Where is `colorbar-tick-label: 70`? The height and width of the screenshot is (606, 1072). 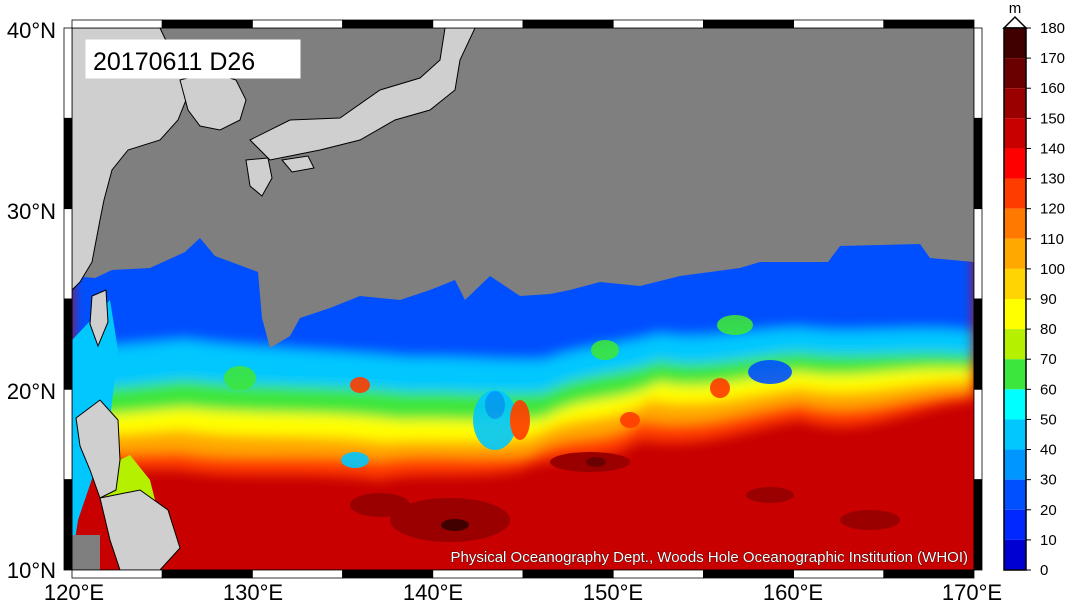
colorbar-tick-label: 70 is located at coordinates (1048, 359).